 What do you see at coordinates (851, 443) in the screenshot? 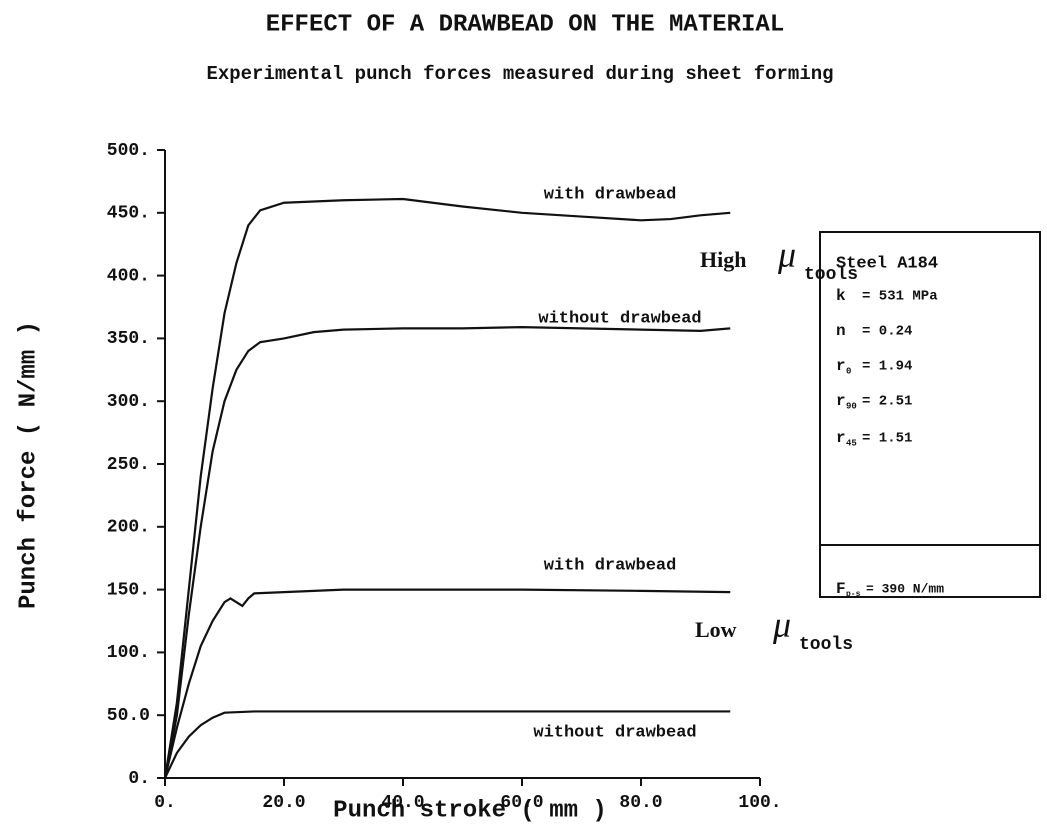
I see `box-subscript: 45` at bounding box center [851, 443].